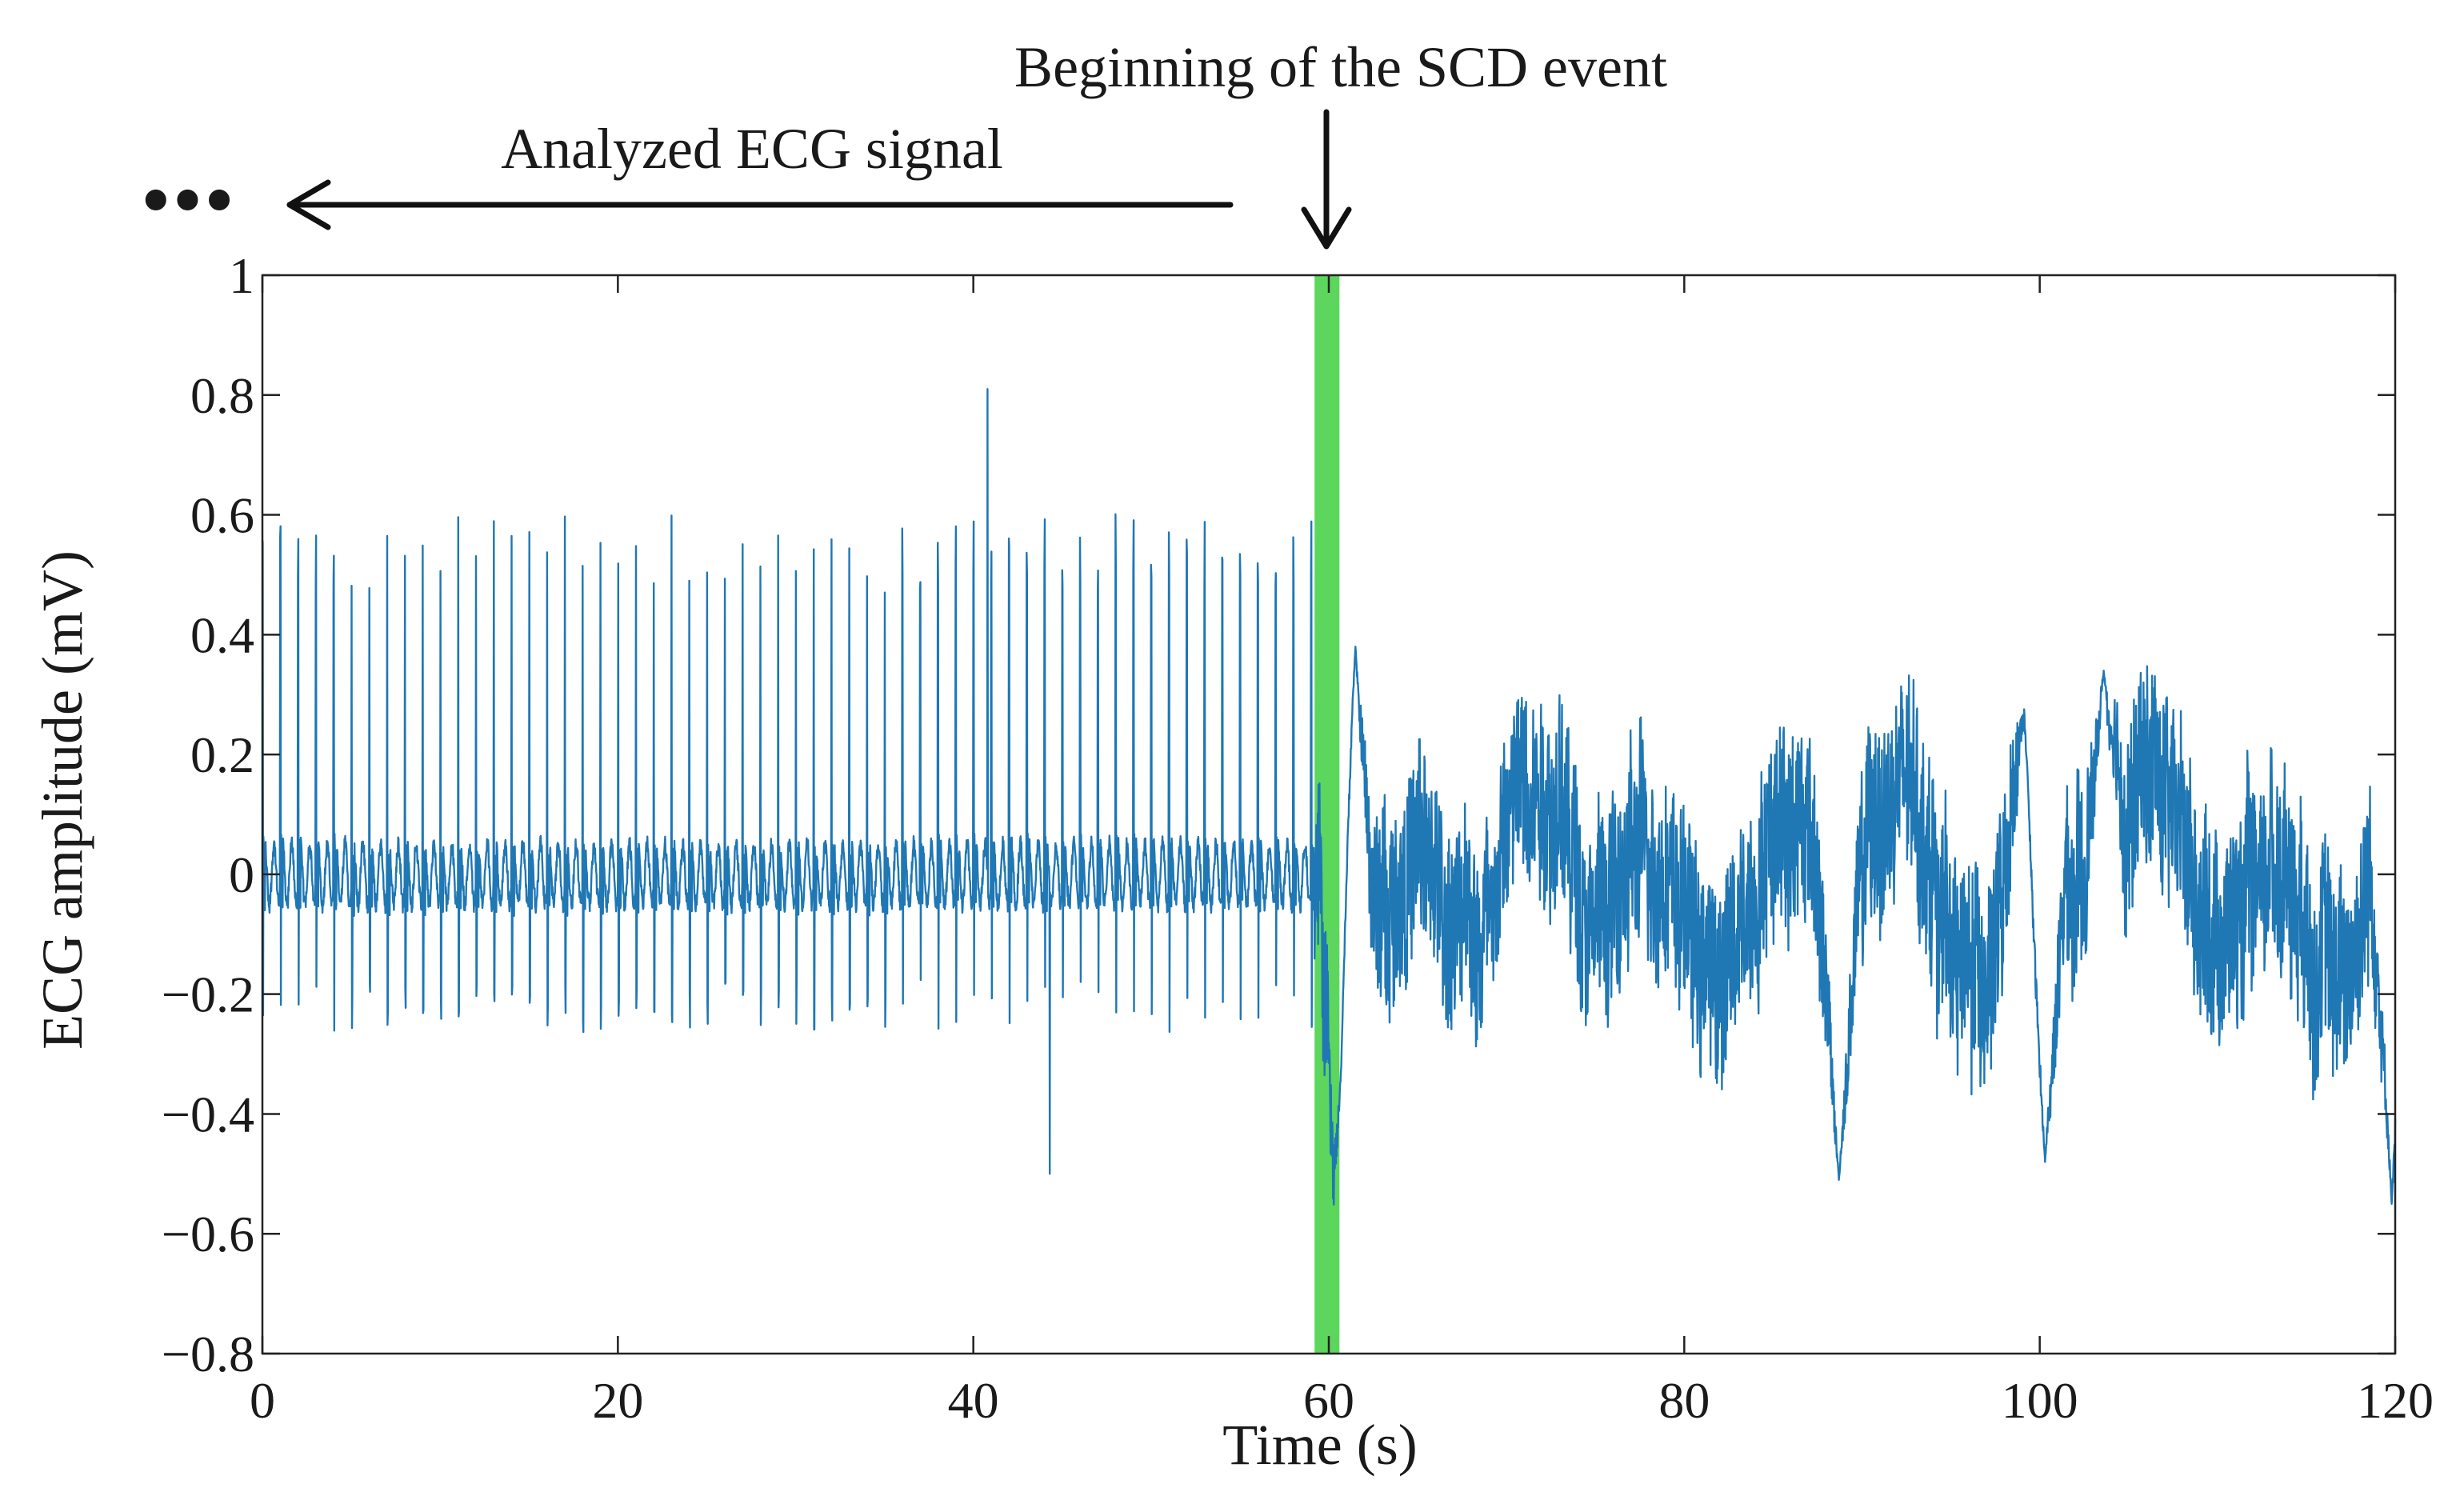 The width and height of the screenshot is (2464, 1504). I want to click on y-tick-label: −0.4, so click(208, 1114).